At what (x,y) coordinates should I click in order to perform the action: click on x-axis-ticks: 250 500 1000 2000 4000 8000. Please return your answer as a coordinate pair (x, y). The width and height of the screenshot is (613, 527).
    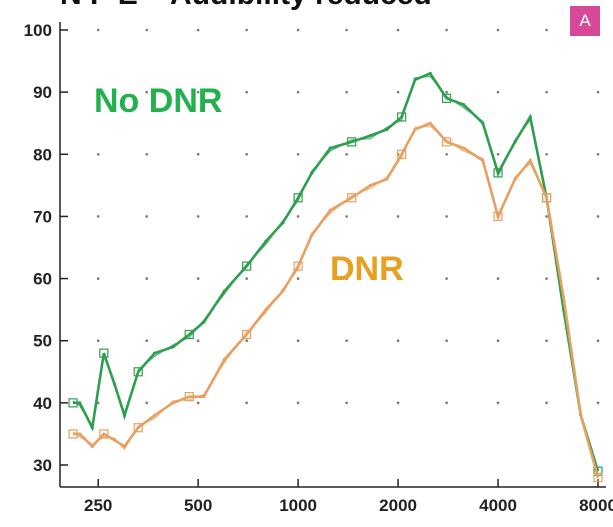
    Looking at the image, I should click on (348, 497).